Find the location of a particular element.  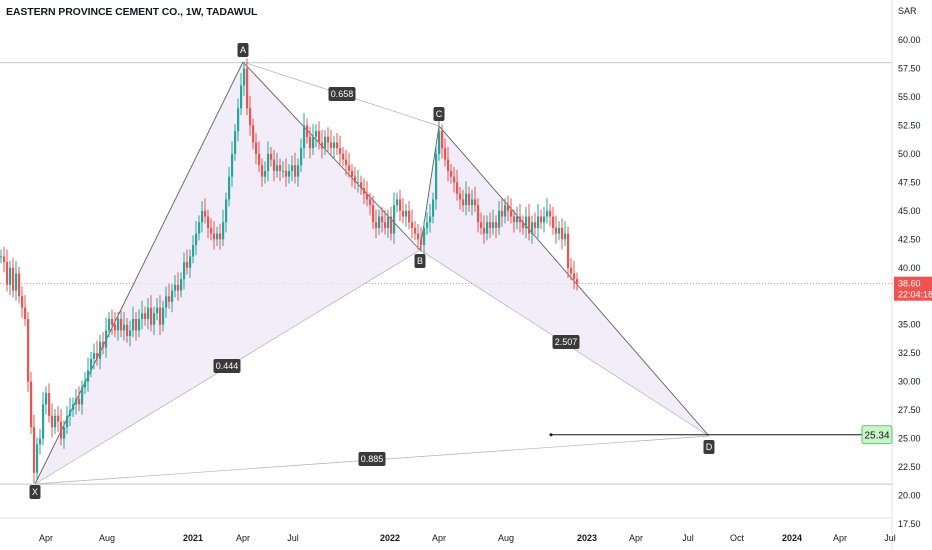

x-tick-label: 2024 is located at coordinates (792, 538).